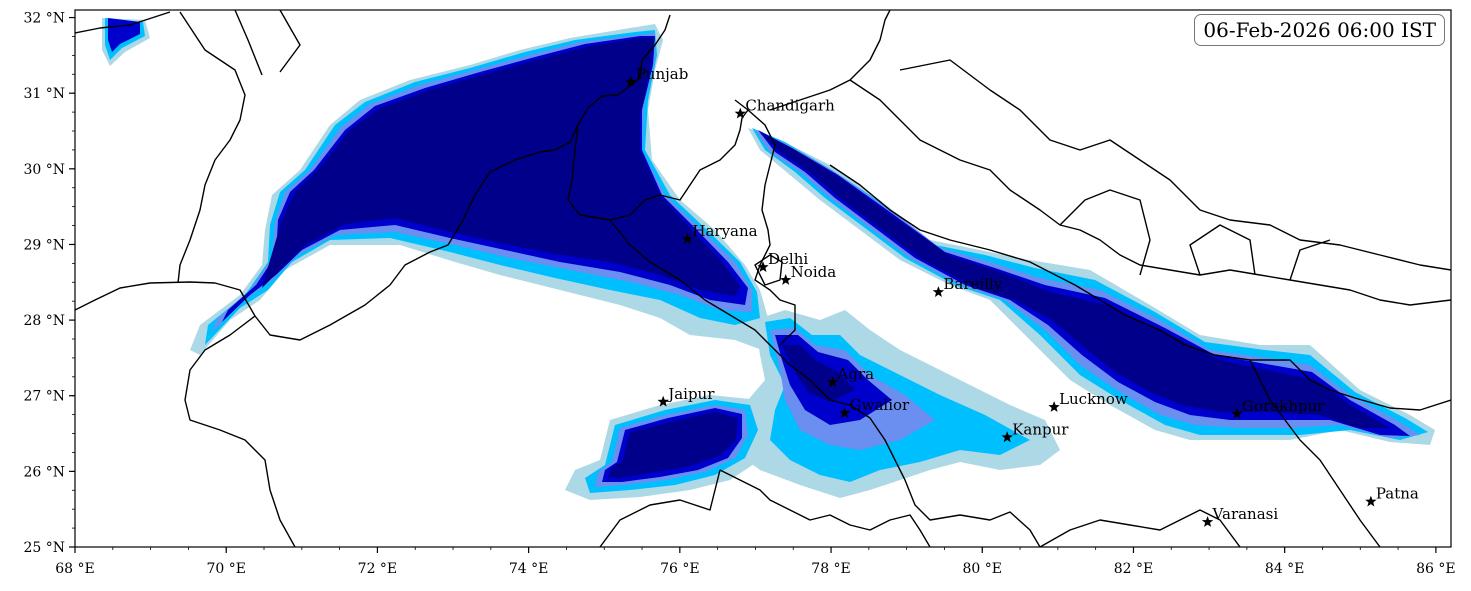  Describe the element at coordinates (1245, 514) in the screenshot. I see `city-label: Varanasi` at that location.